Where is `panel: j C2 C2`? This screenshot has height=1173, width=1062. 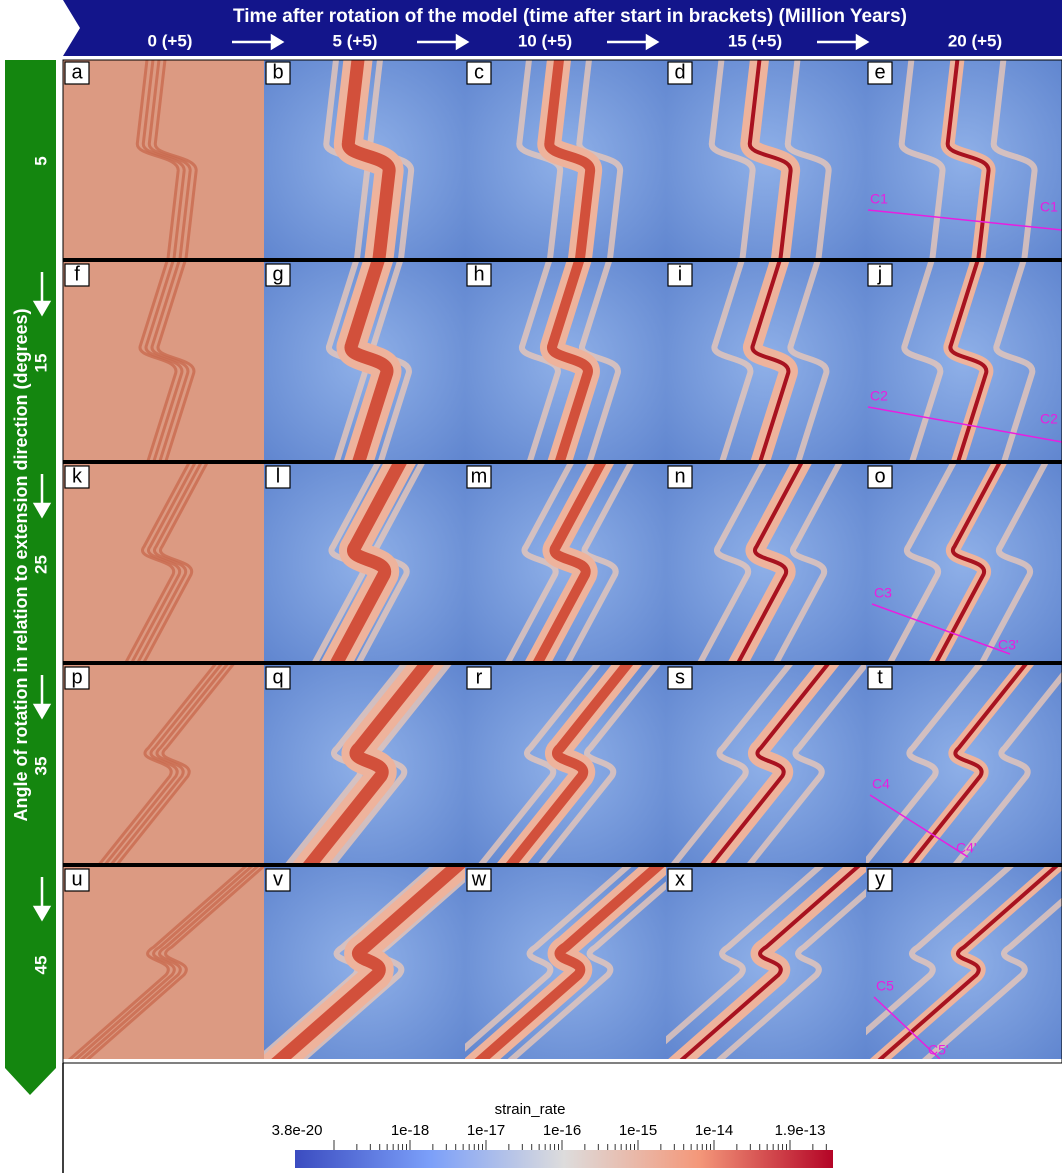
panel: j C2 C2 is located at coordinates (964, 361).